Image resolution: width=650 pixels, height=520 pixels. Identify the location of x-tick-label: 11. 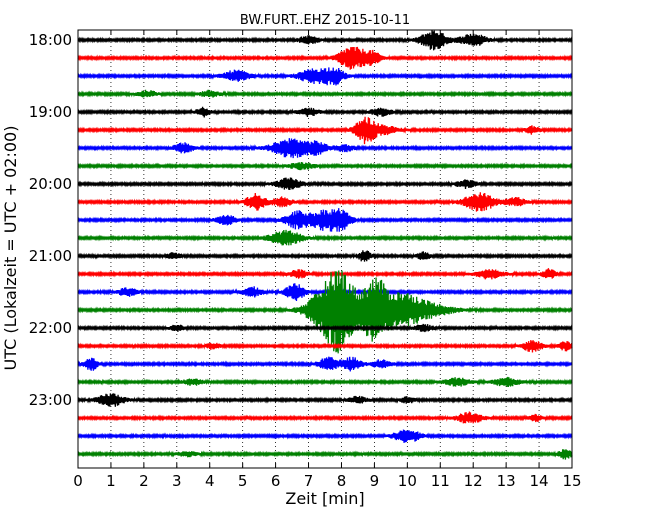
(440, 481).